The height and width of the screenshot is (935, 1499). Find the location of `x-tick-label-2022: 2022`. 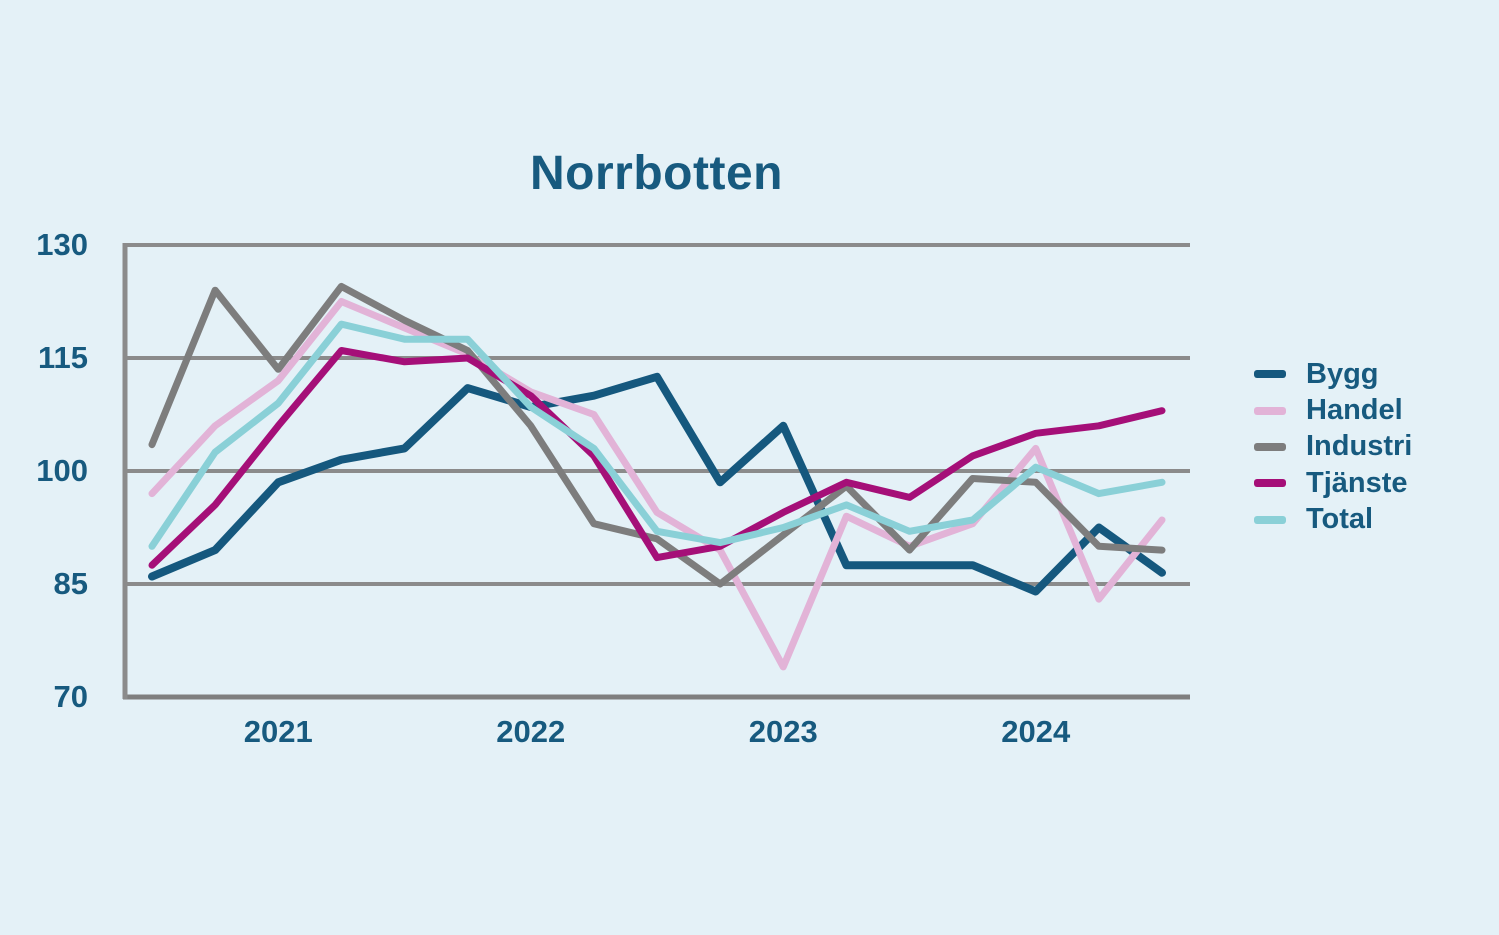

x-tick-label-2022: 2022 is located at coordinates (531, 731).